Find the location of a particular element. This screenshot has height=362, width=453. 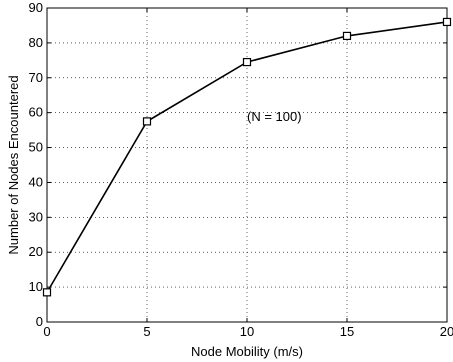

y-tick-label: 0 is located at coordinates (39, 321).